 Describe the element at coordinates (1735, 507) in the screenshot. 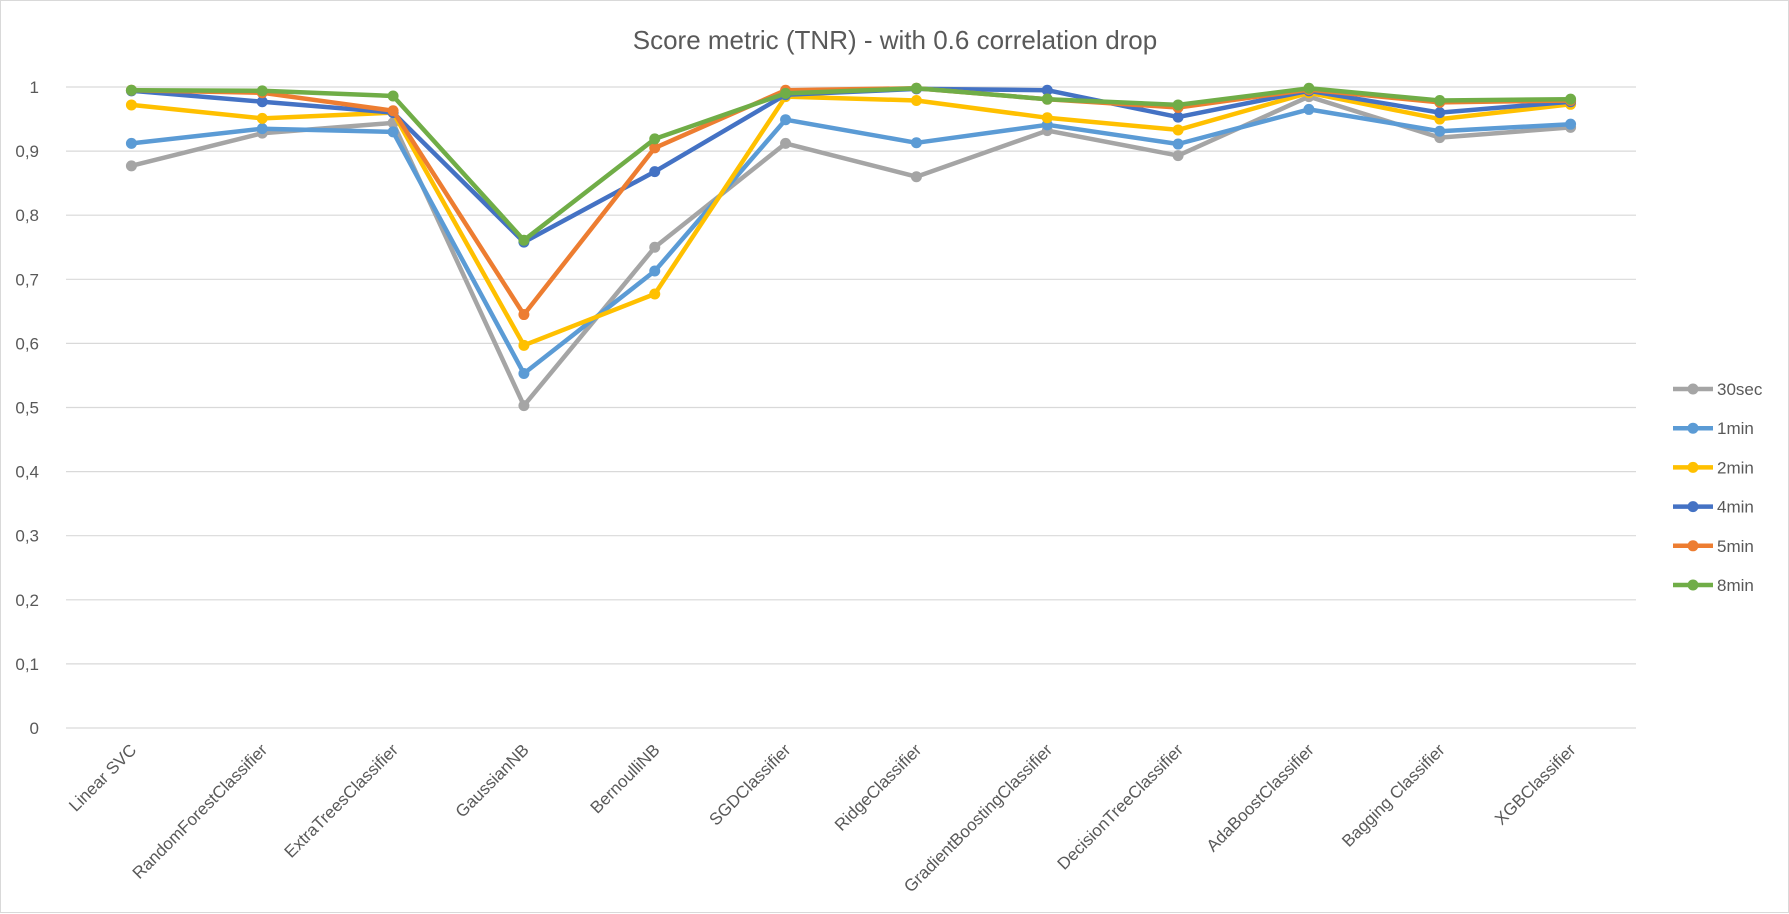

I see `legend-label: 4min` at that location.